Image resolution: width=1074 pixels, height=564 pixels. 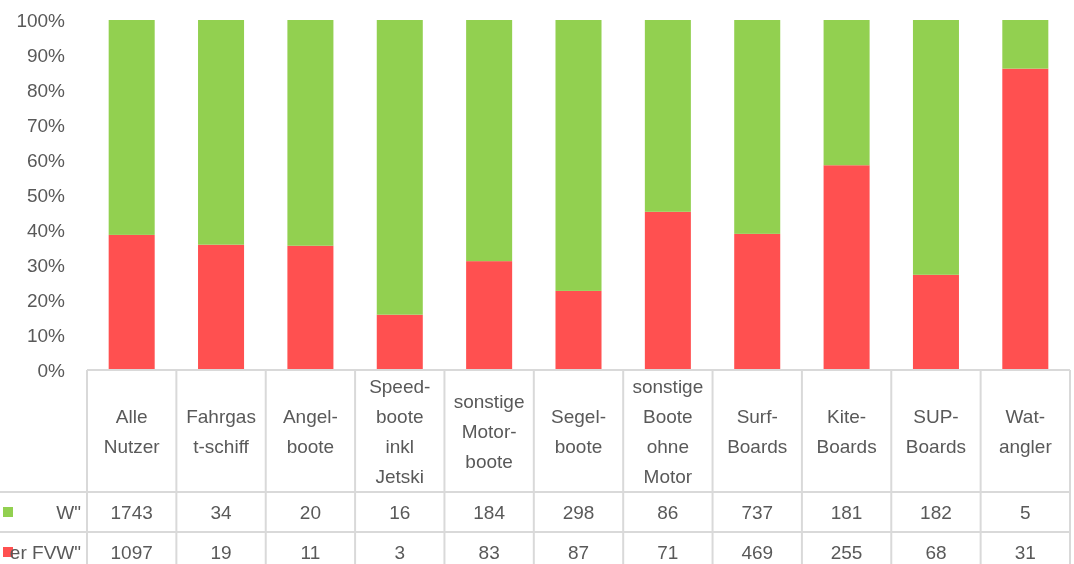 What do you see at coordinates (310, 552) in the screenshot?
I see `text: 11` at bounding box center [310, 552].